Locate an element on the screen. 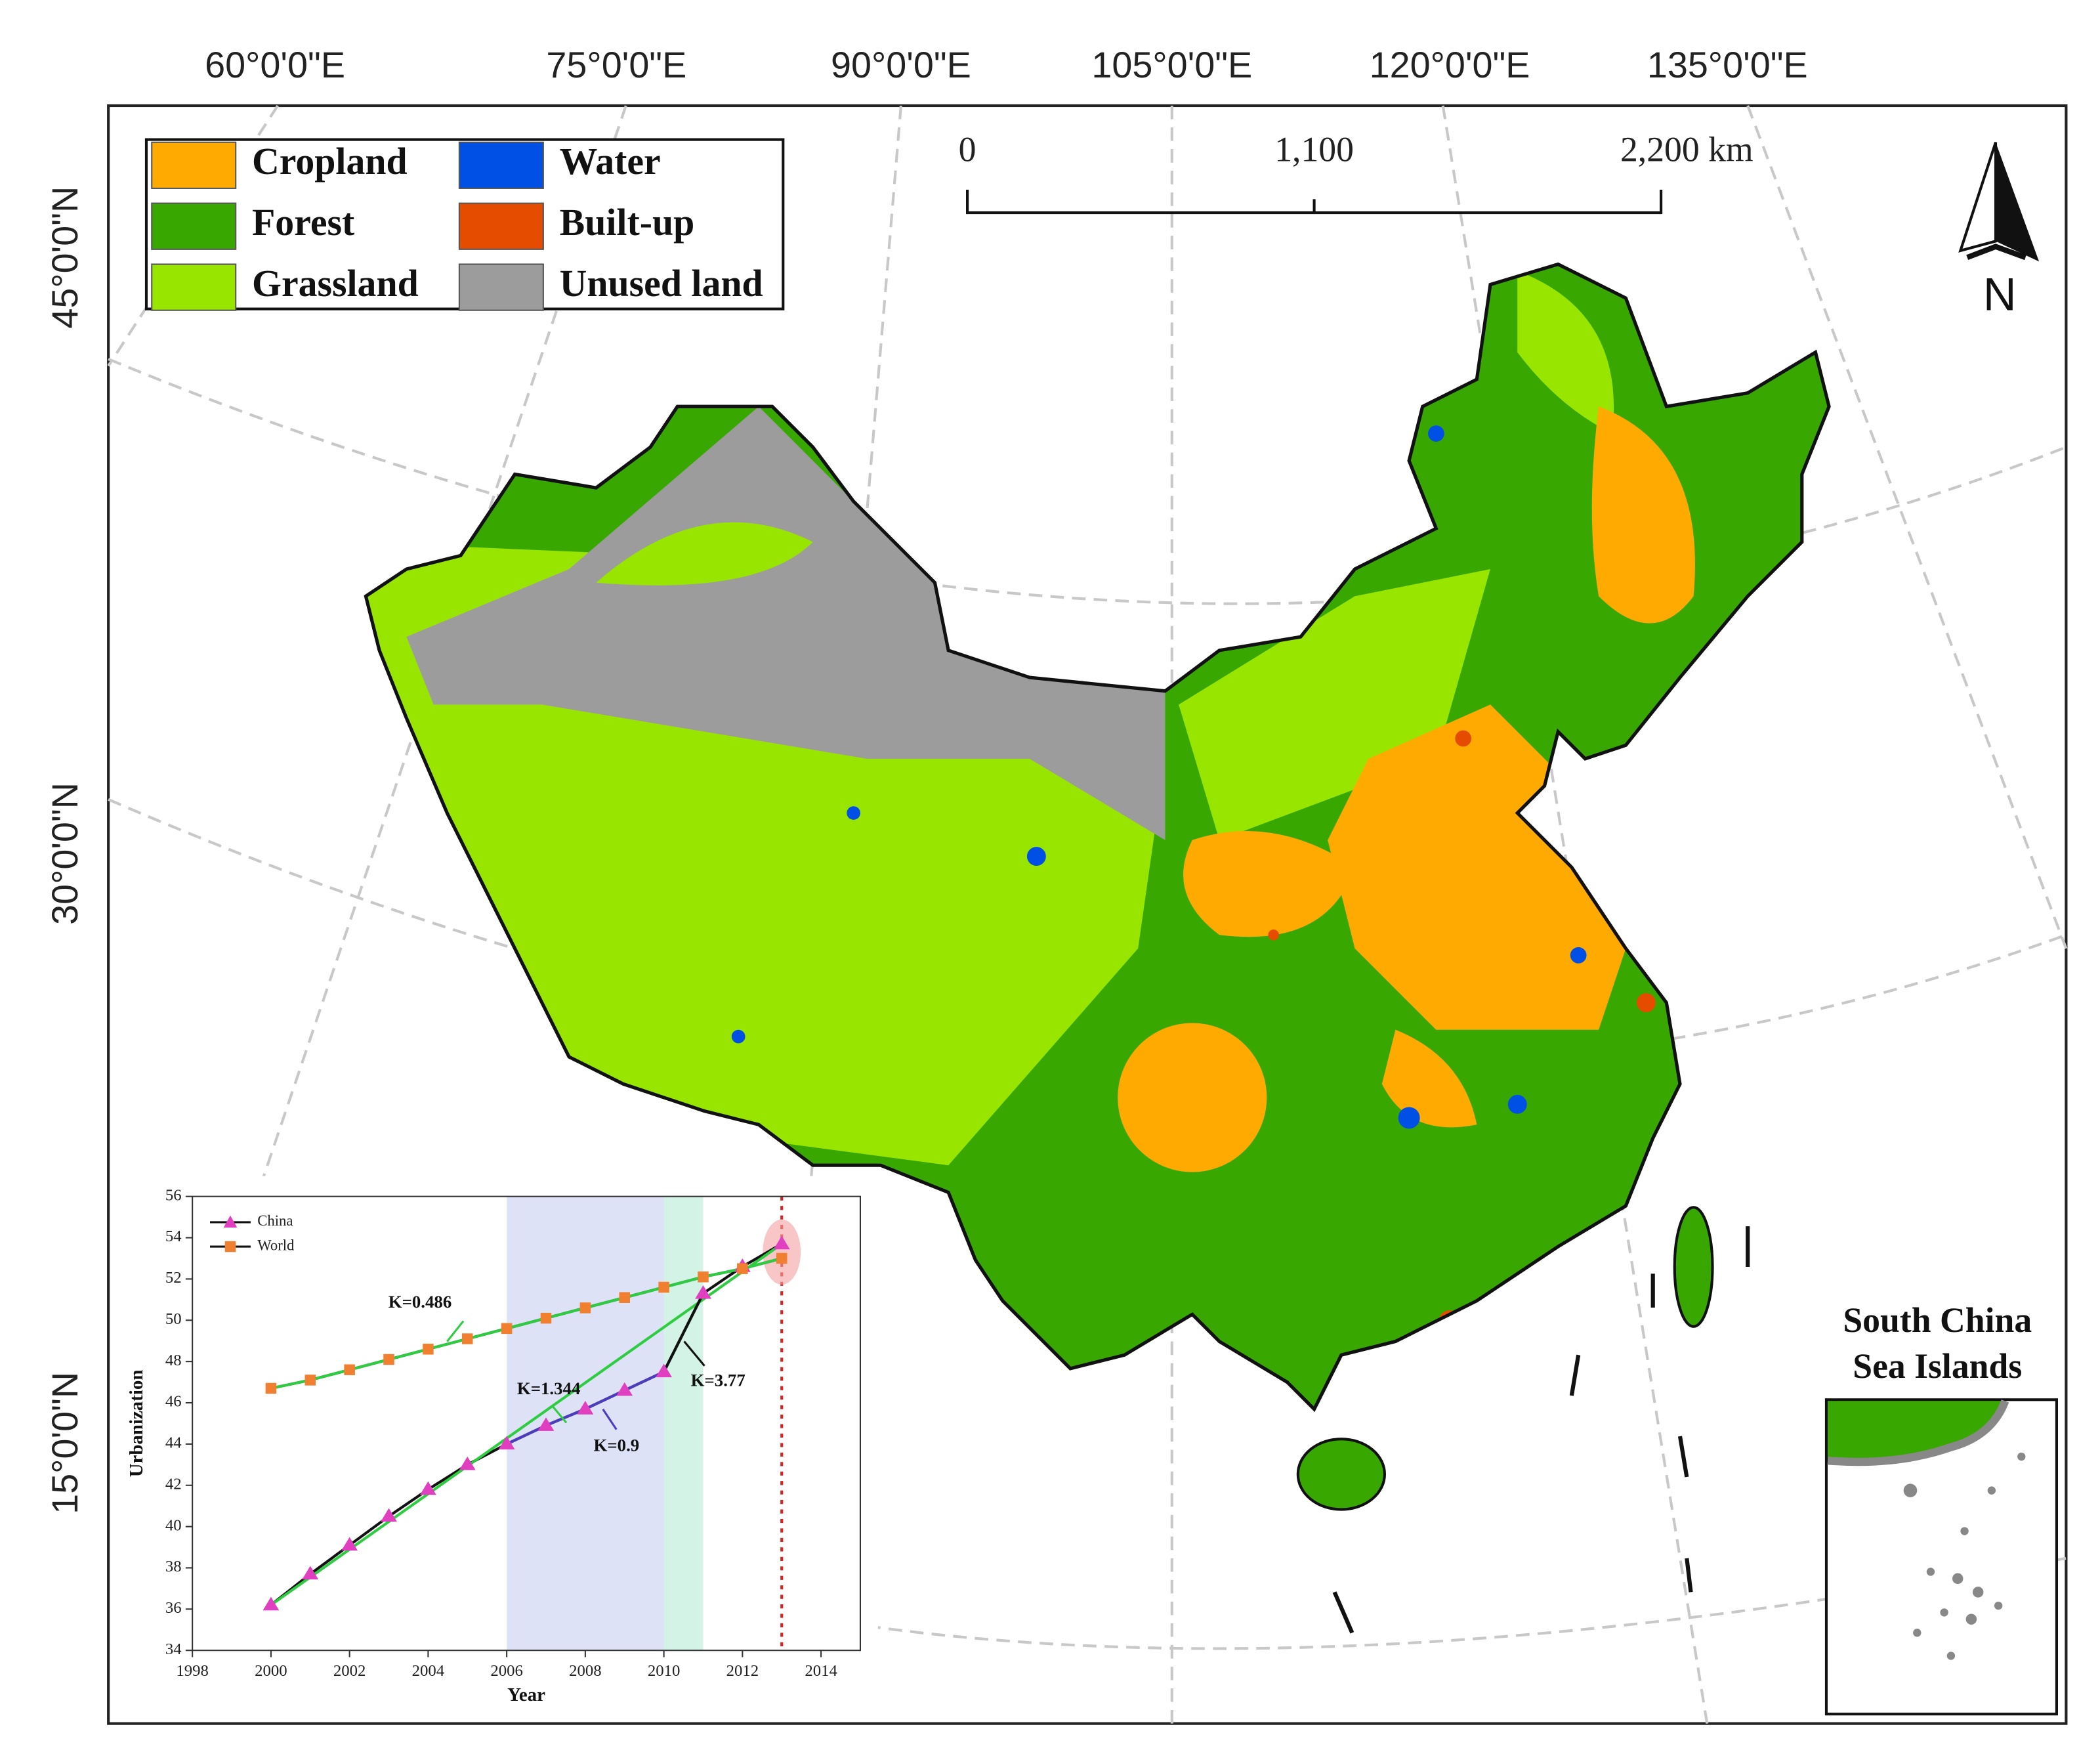 Image resolution: width=2100 pixels, height=1752 pixels. unused-area is located at coordinates (786, 623).